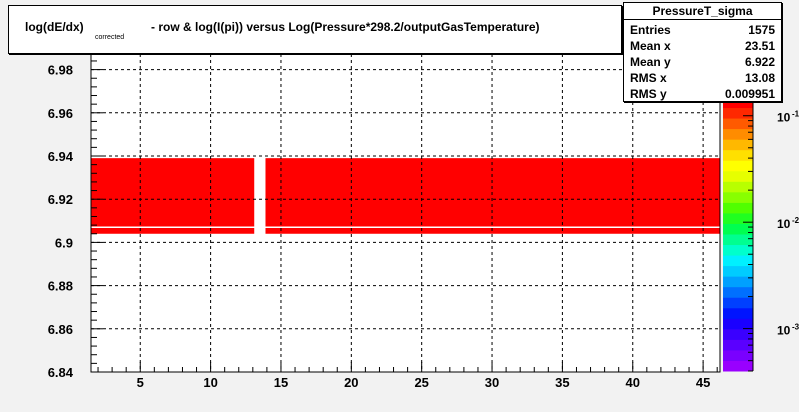 The image size is (799, 412). I want to click on x-tick-label: 15, so click(281, 382).